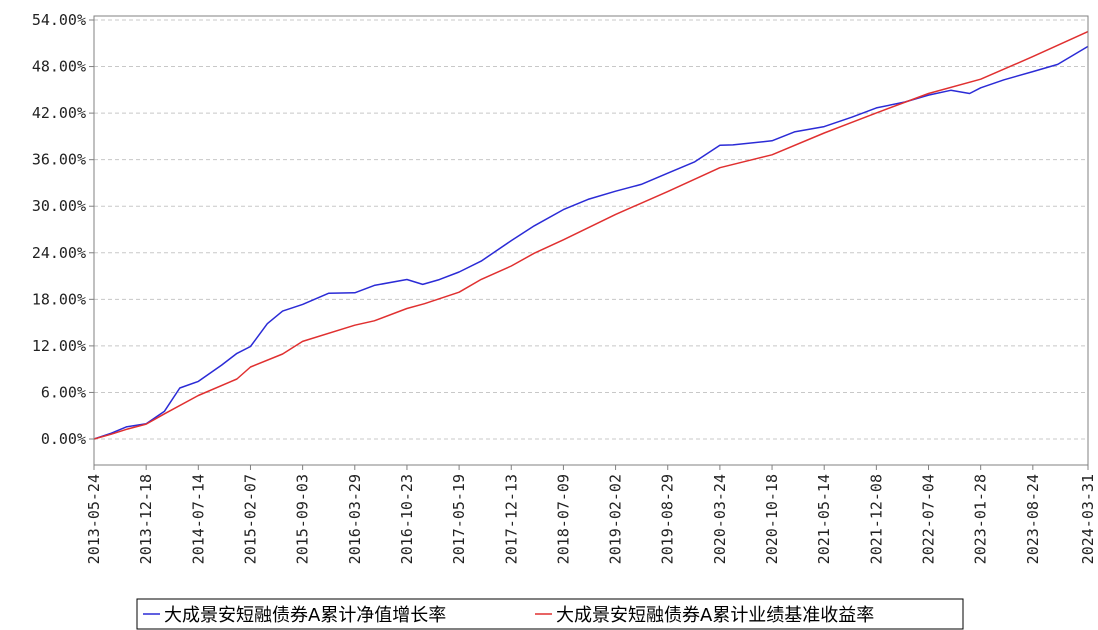 The image size is (1098, 630). I want to click on legend: 大成景安短融债券A累计净值增长率 大成景安短融债券A累计业绩基准收益率, so click(550, 614).